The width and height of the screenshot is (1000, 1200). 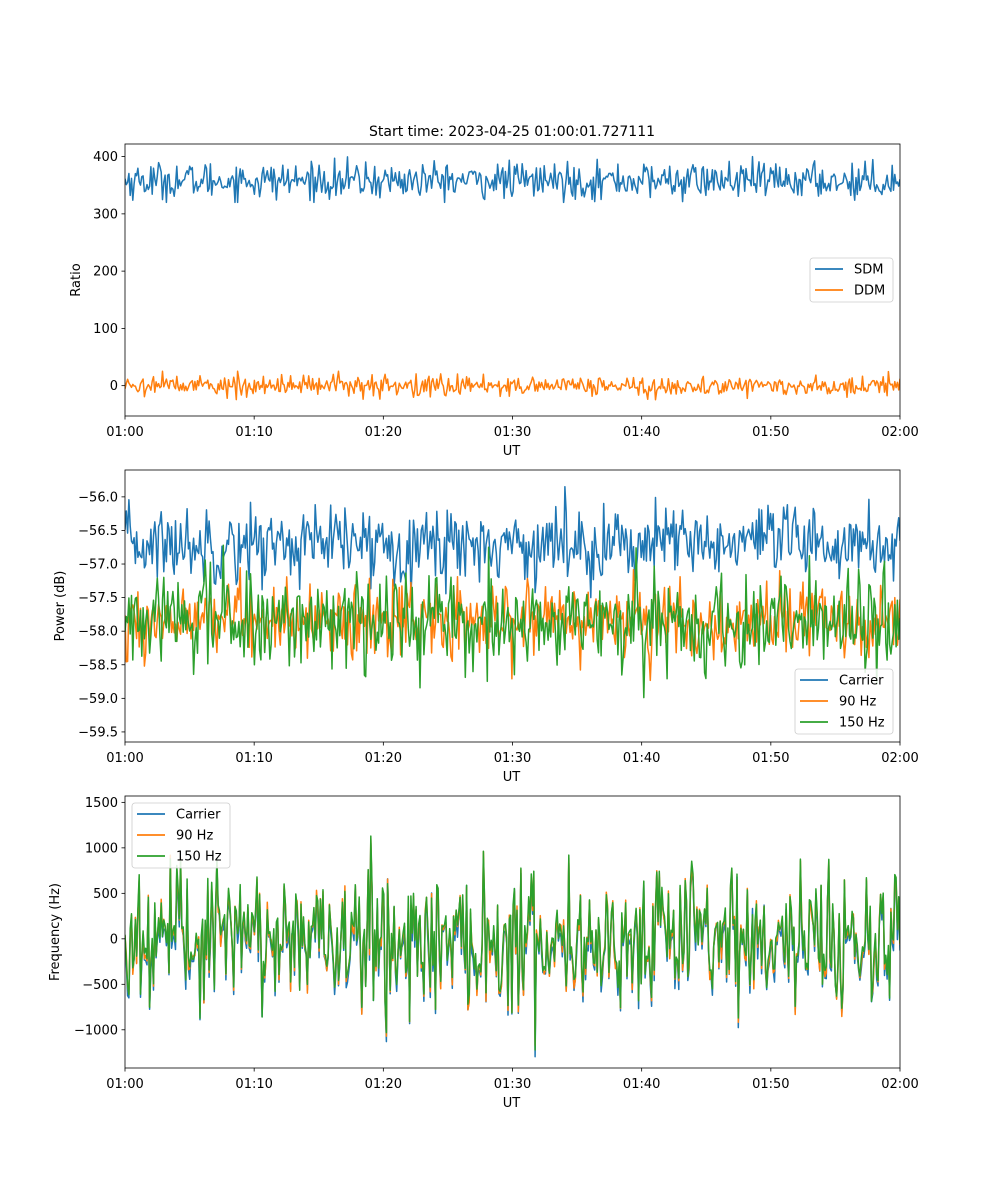 I want to click on y-tick-label: −59.5, so click(x=98, y=732).